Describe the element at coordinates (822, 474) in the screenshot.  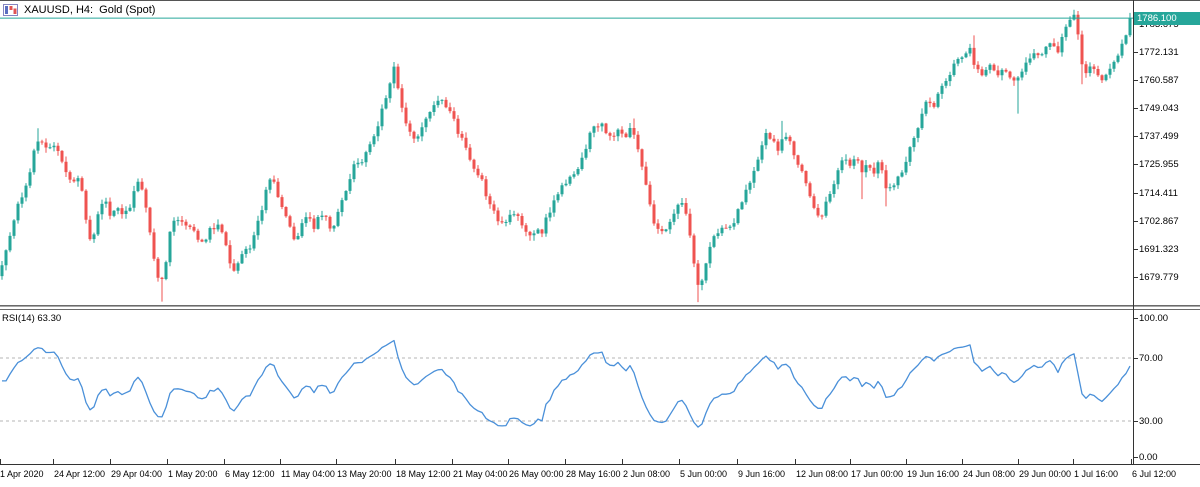
I see `time-axis-label: 12 Jun 08:00` at that location.